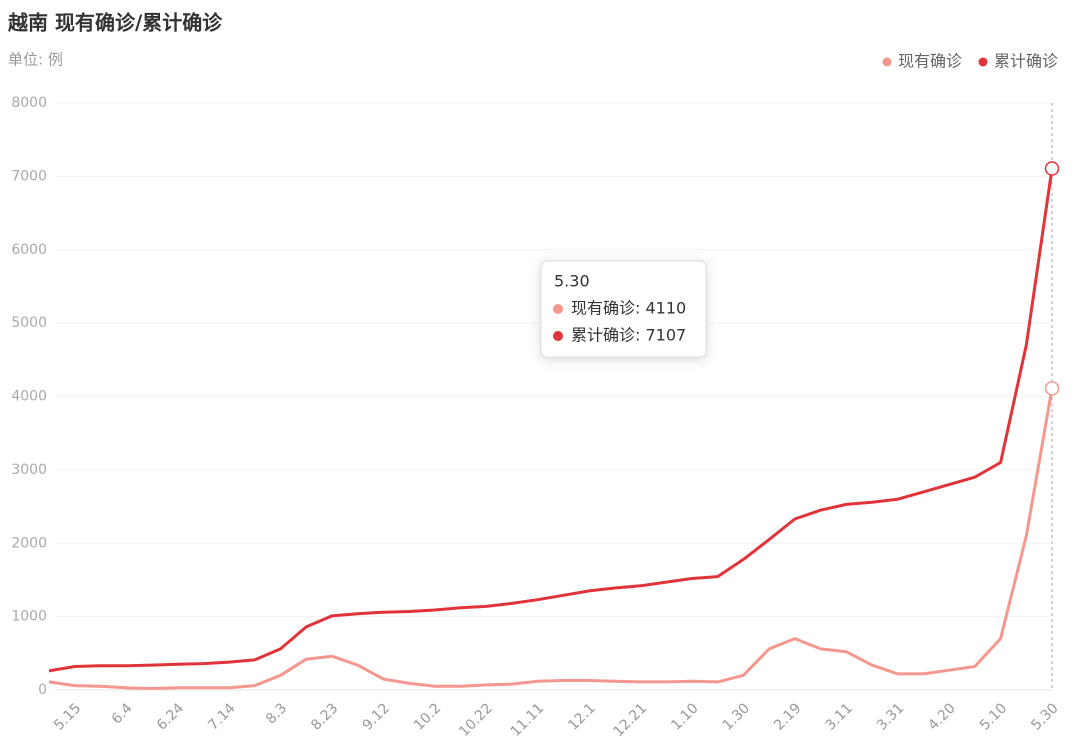 Image resolution: width=1080 pixels, height=742 pixels. Describe the element at coordinates (29, 103) in the screenshot. I see `y-tick-label: 8000` at that location.